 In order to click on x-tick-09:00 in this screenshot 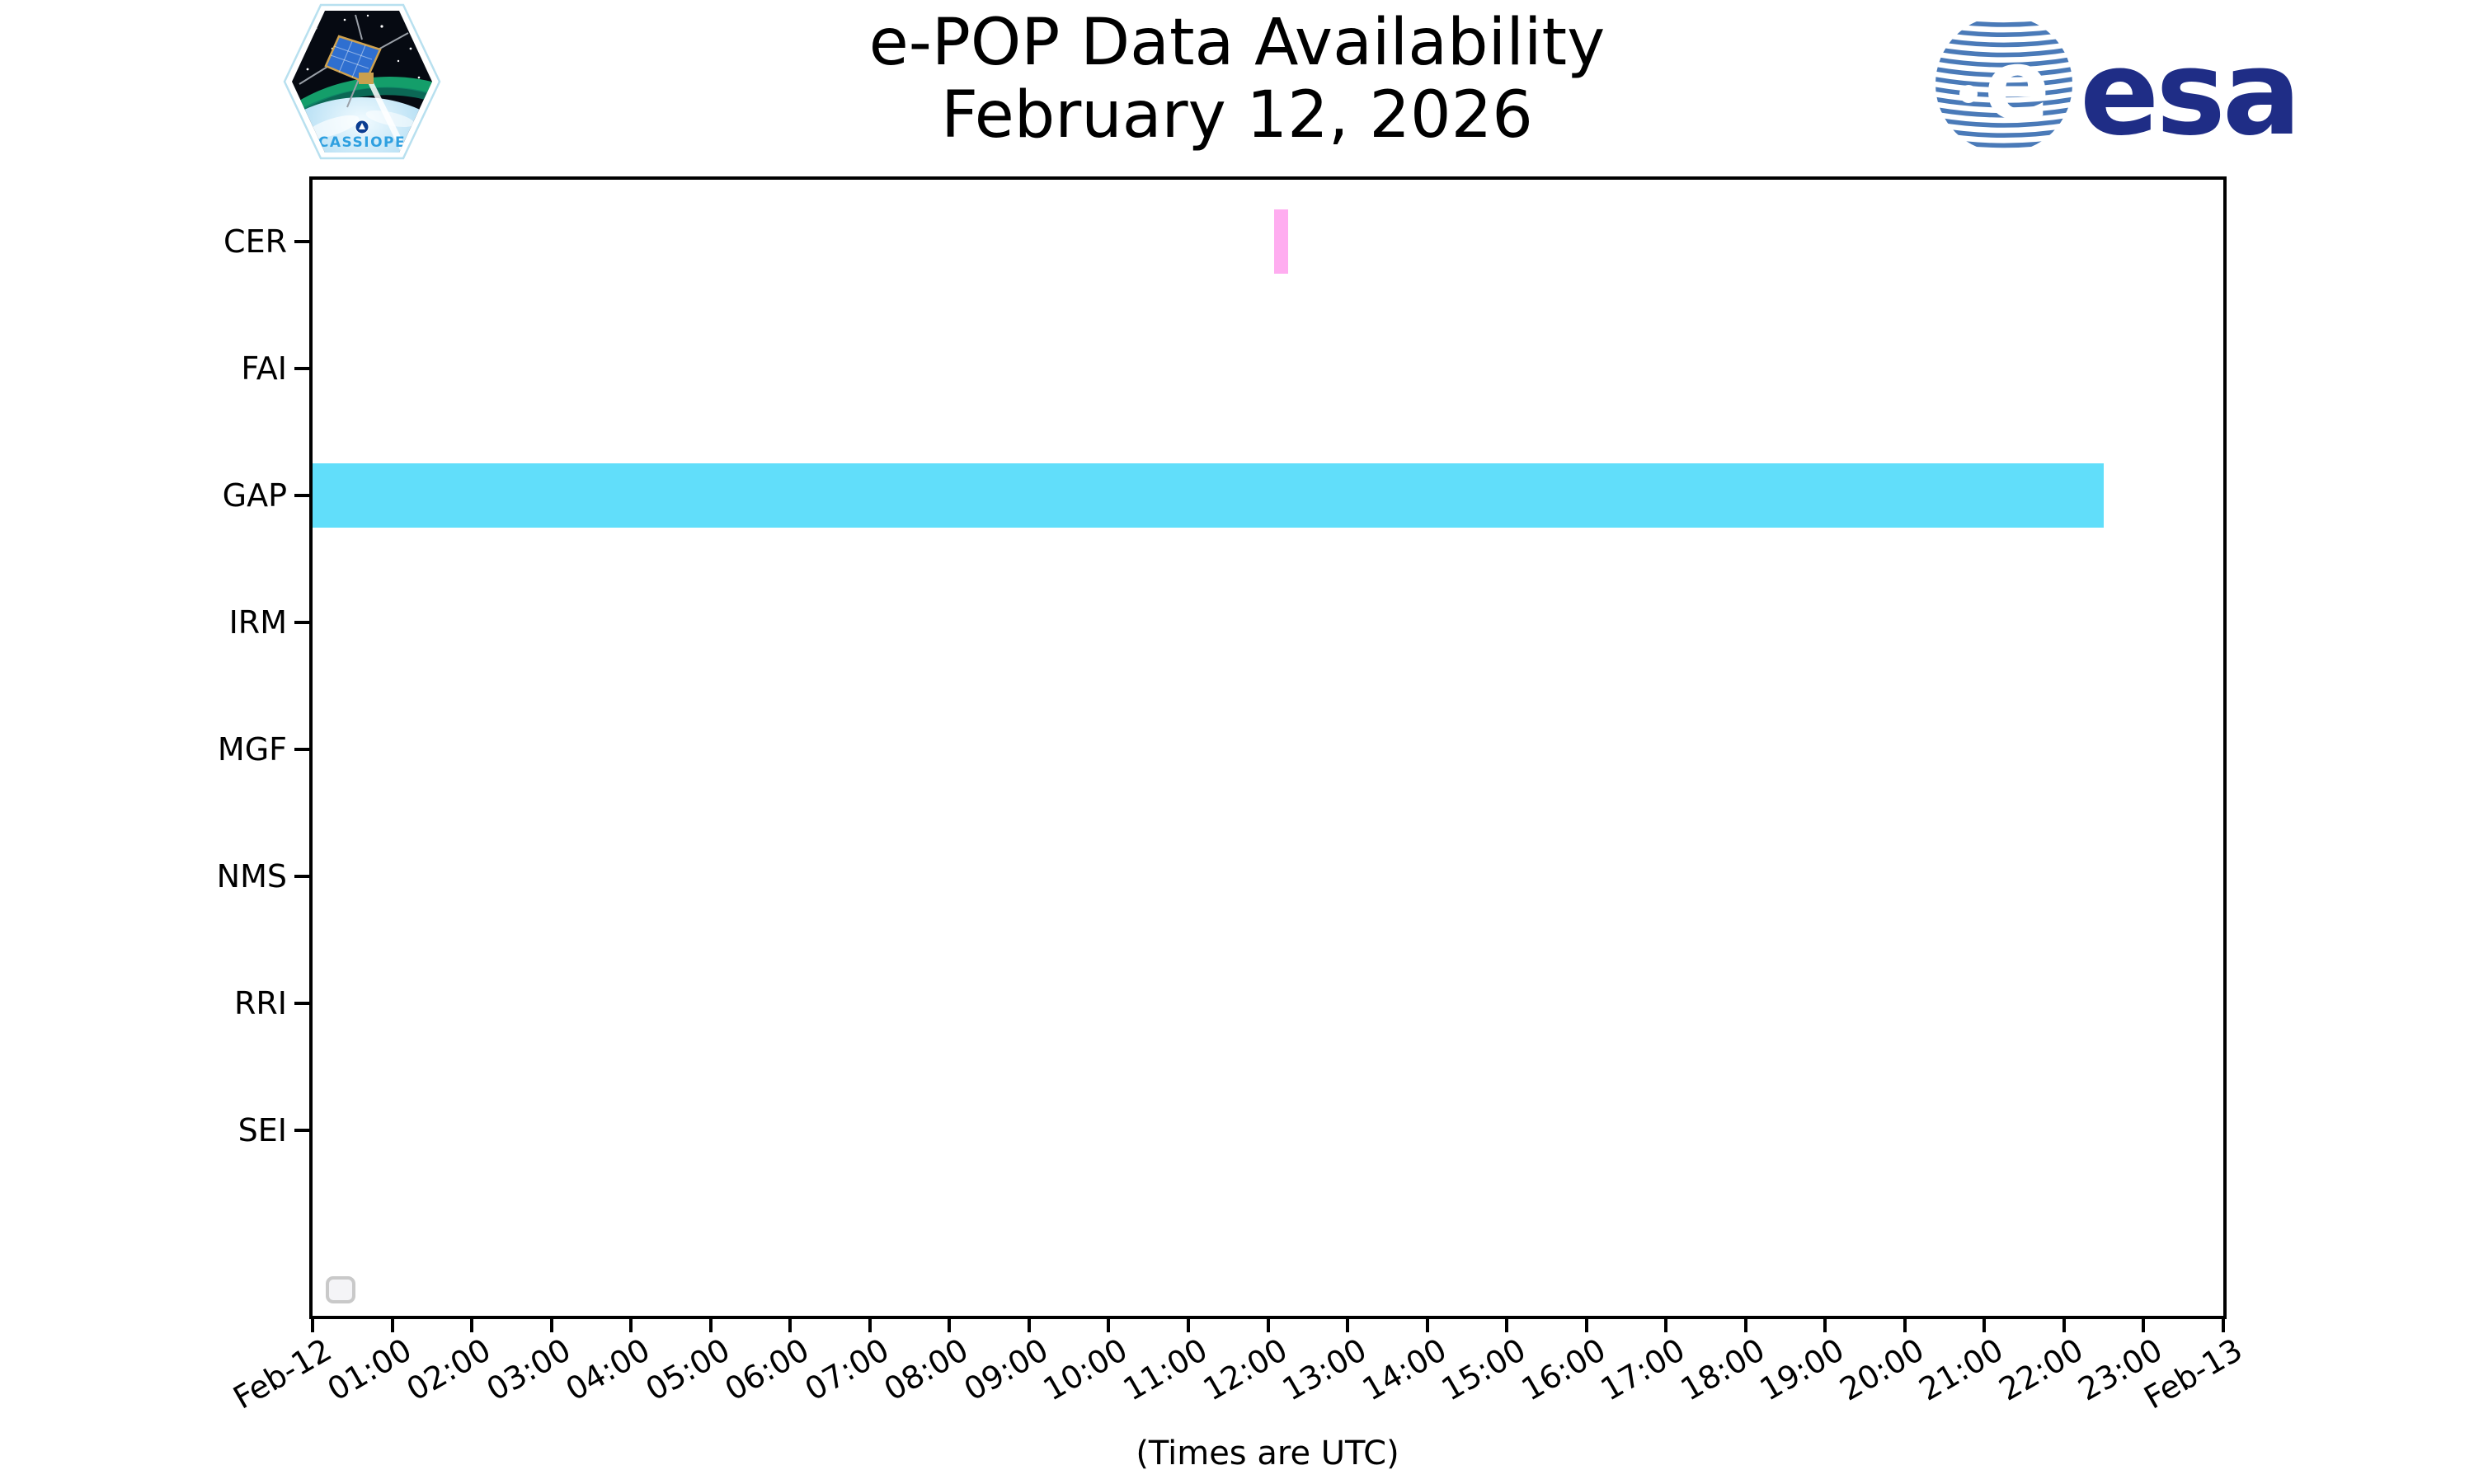, I will do `click(1029, 1325)`.